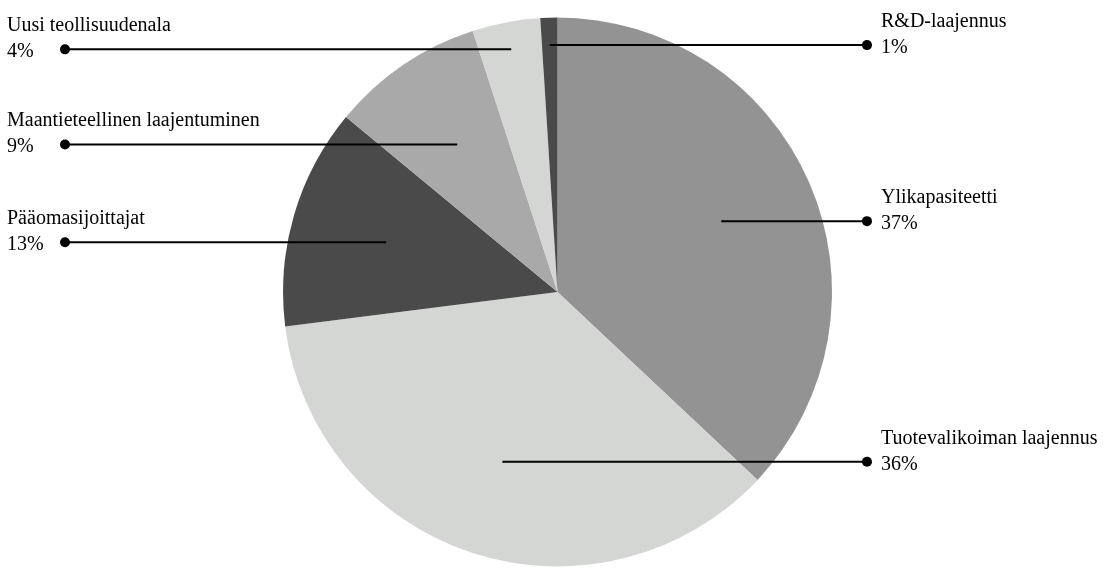  I want to click on data-label: 37%, so click(899, 222).